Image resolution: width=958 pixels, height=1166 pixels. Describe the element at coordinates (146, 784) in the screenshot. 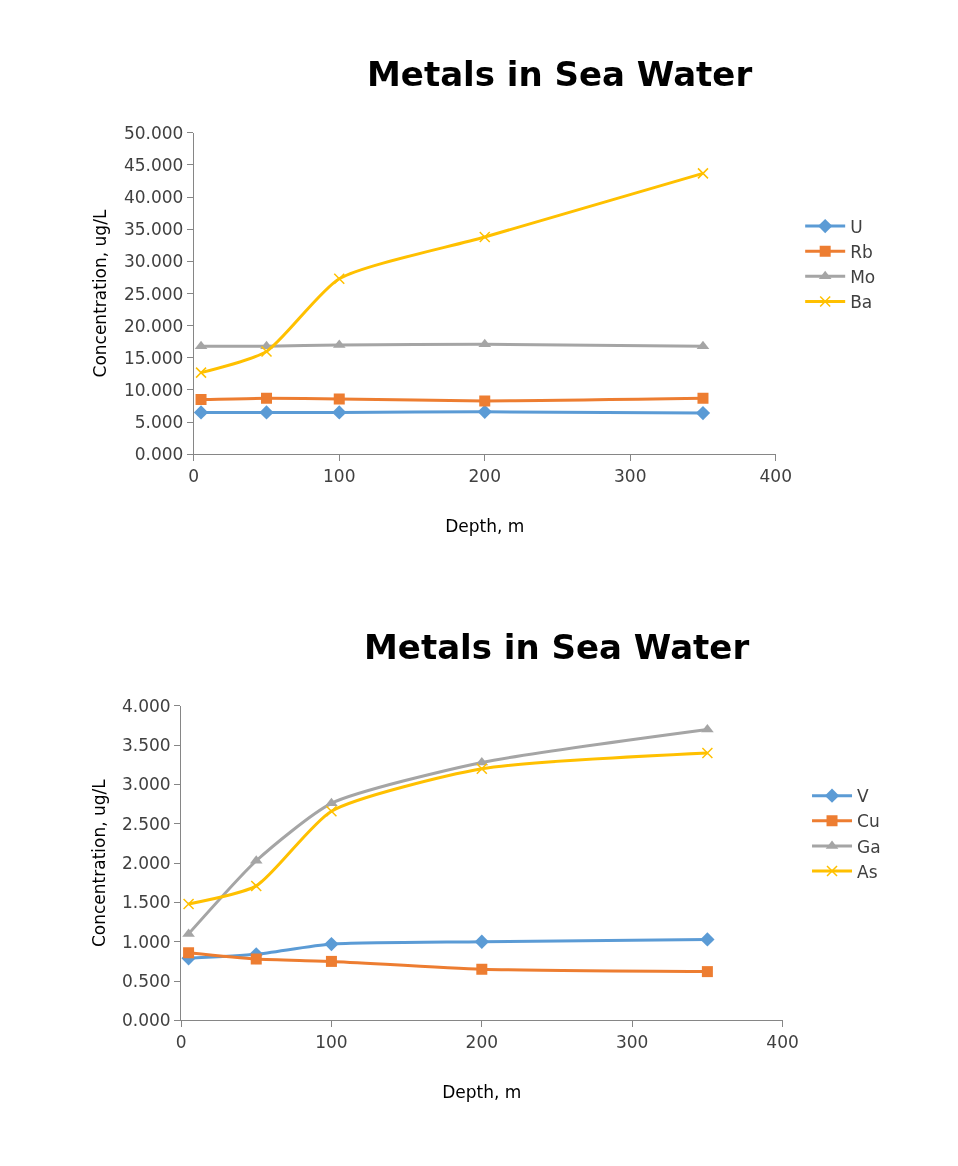

I see `y-tick-label: 3.000` at that location.